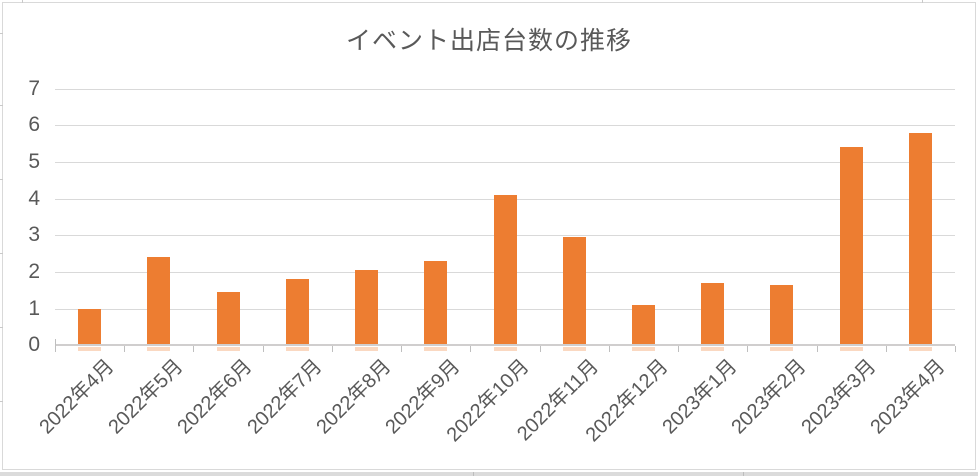  What do you see at coordinates (838, 397) in the screenshot?
I see `x-axis-label: 2023年3月` at bounding box center [838, 397].